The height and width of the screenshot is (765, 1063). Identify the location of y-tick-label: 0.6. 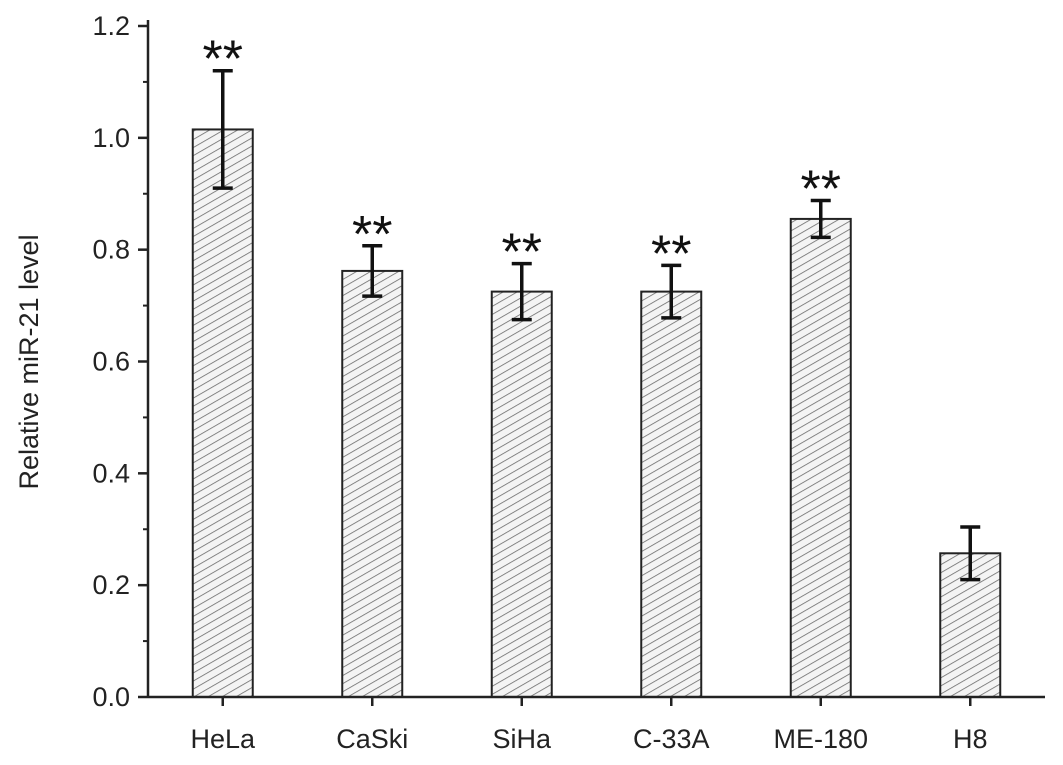
(111, 362).